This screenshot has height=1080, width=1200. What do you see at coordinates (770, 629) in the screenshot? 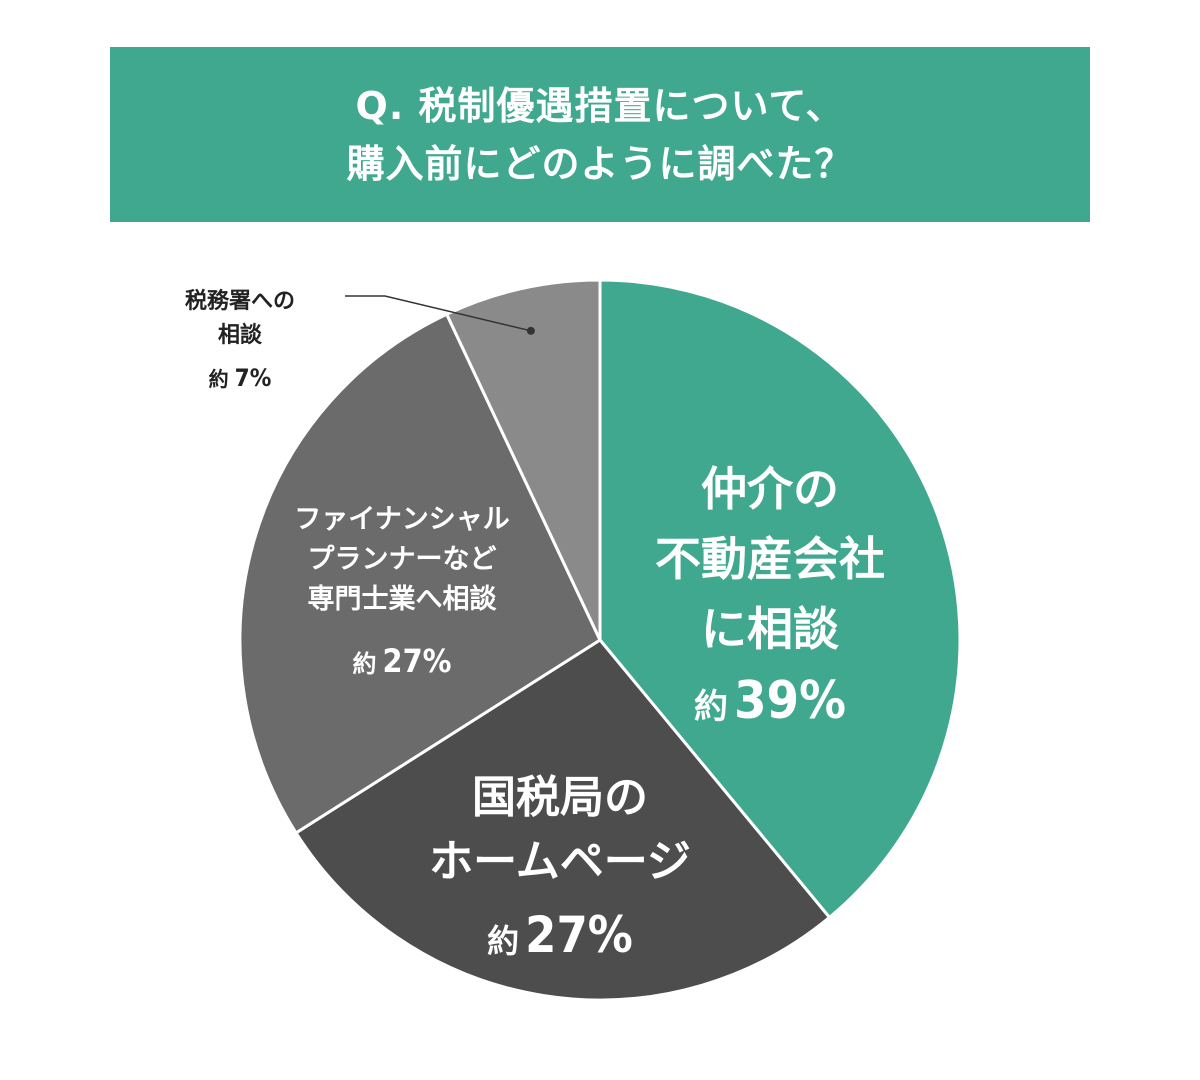
I see `slice-1-label-line-3: に相談` at bounding box center [770, 629].